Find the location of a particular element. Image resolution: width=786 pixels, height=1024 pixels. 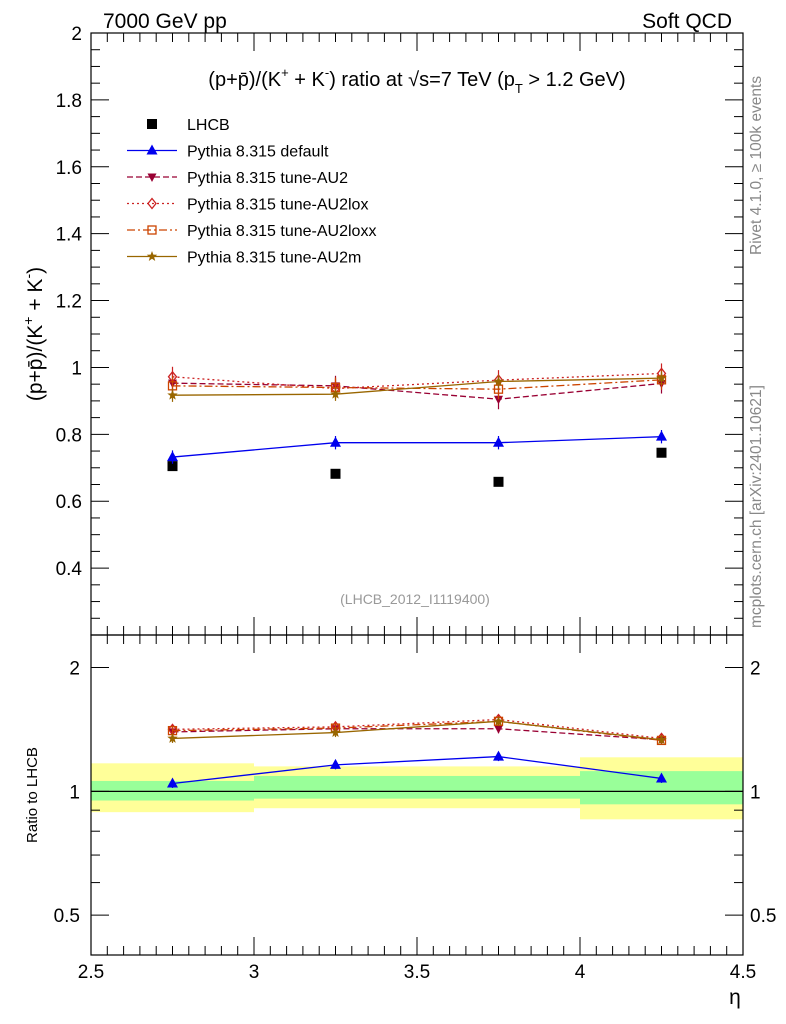

x-axis-label: η is located at coordinates (735, 997).